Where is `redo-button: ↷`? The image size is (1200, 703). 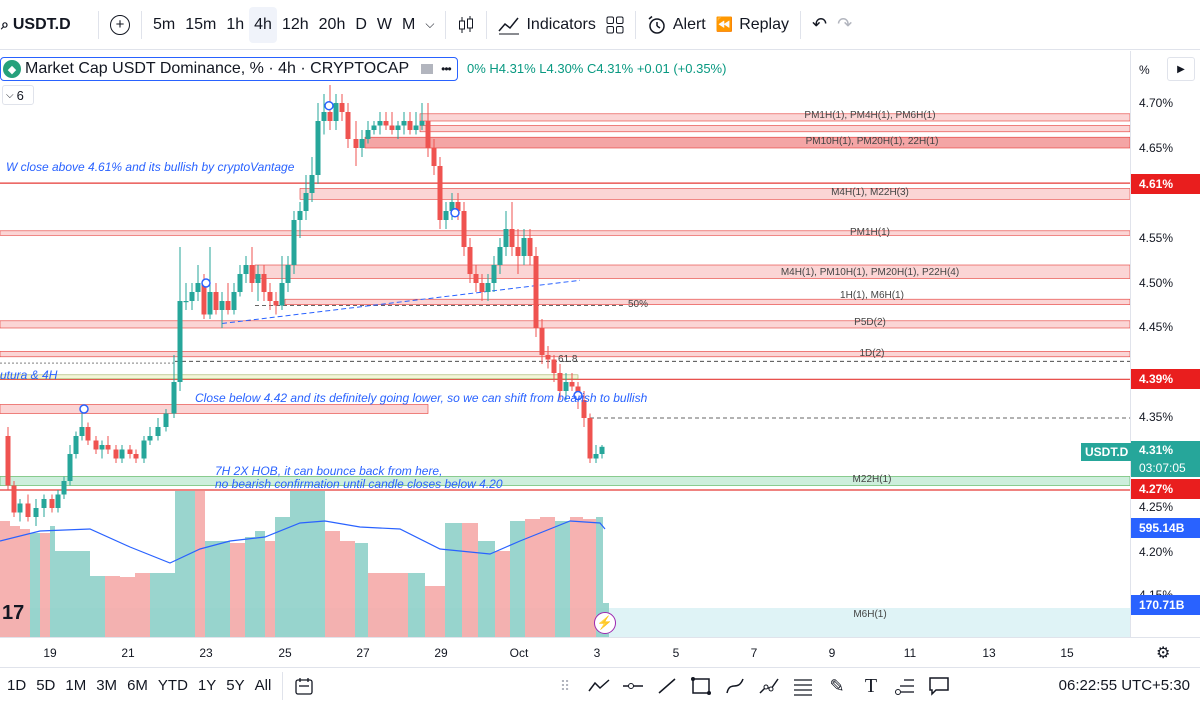 redo-button: ↷ is located at coordinates (844, 25).